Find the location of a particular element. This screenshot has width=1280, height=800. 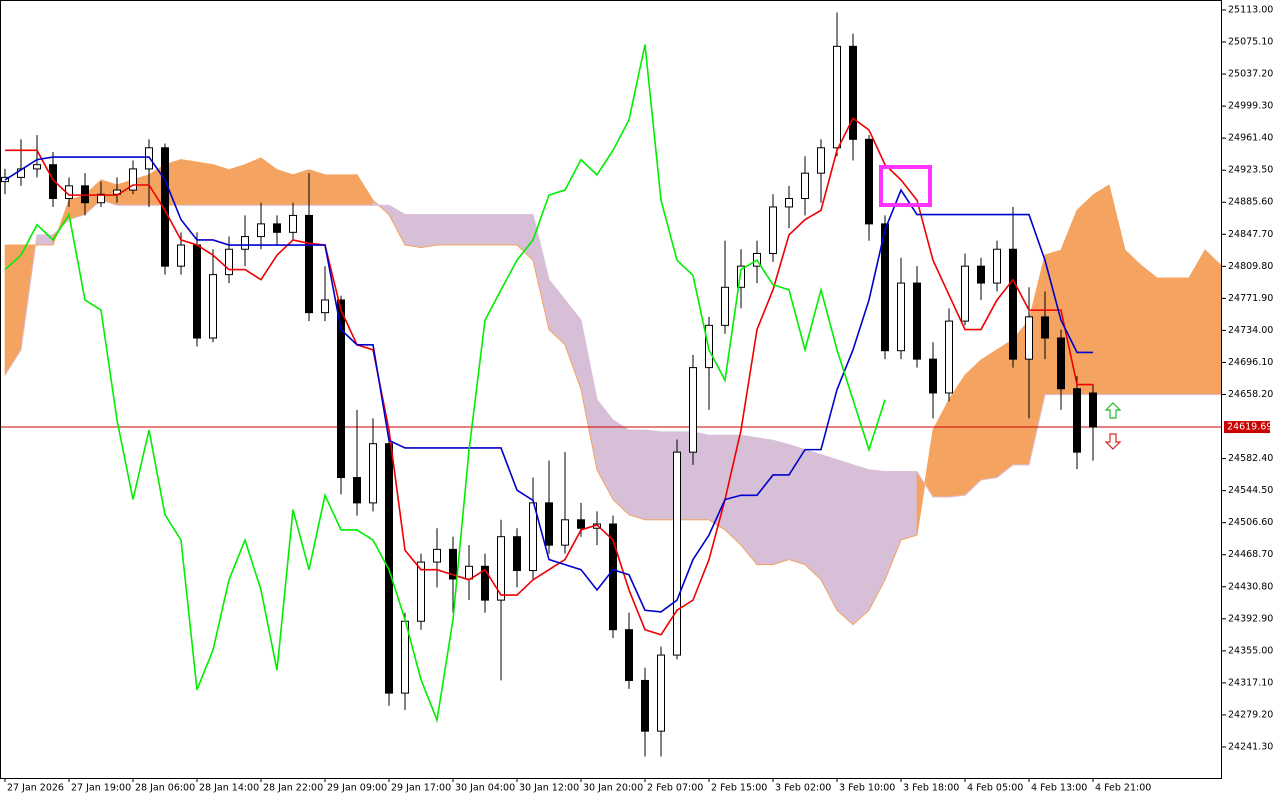

y-tick-label: 24734.00 is located at coordinates (1250, 330).